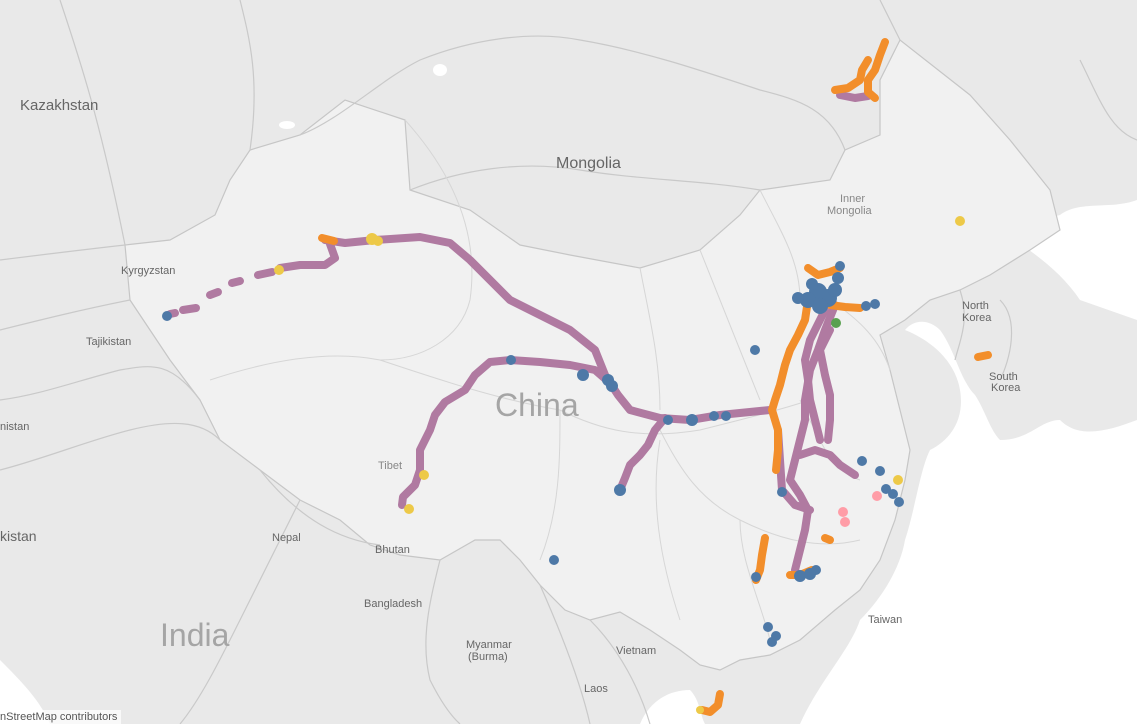 Image resolution: width=1137 pixels, height=724 pixels. What do you see at coordinates (852, 199) in the screenshot?
I see `label-inner-mongolia-1: Inner` at bounding box center [852, 199].